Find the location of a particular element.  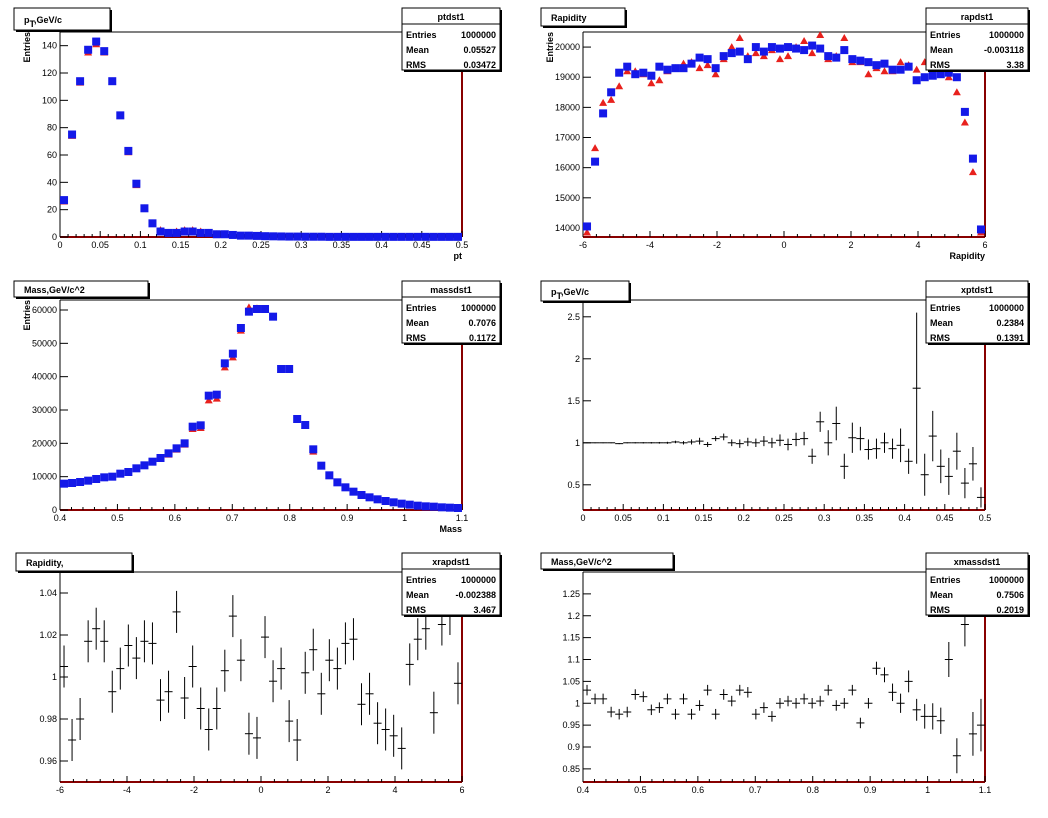

stats-value: 0.2384 is located at coordinates (1010, 323).